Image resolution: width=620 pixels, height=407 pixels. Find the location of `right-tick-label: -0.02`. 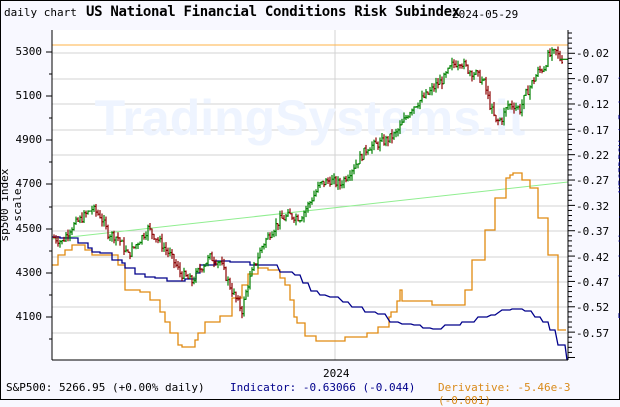

right-tick-label: -0.02 is located at coordinates (592, 53).